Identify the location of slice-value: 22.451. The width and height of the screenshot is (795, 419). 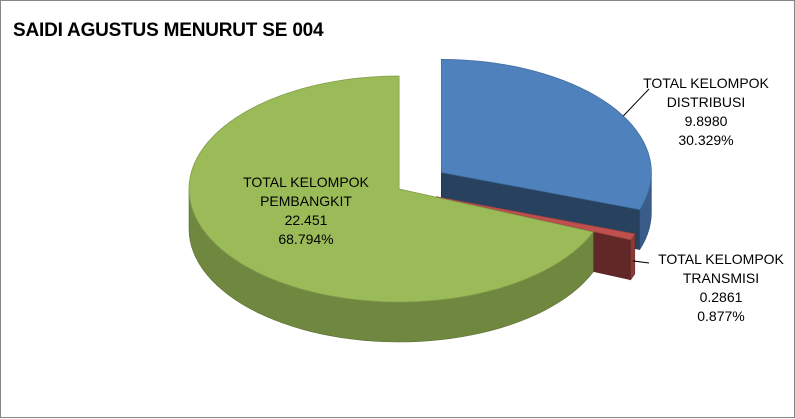
(306, 220).